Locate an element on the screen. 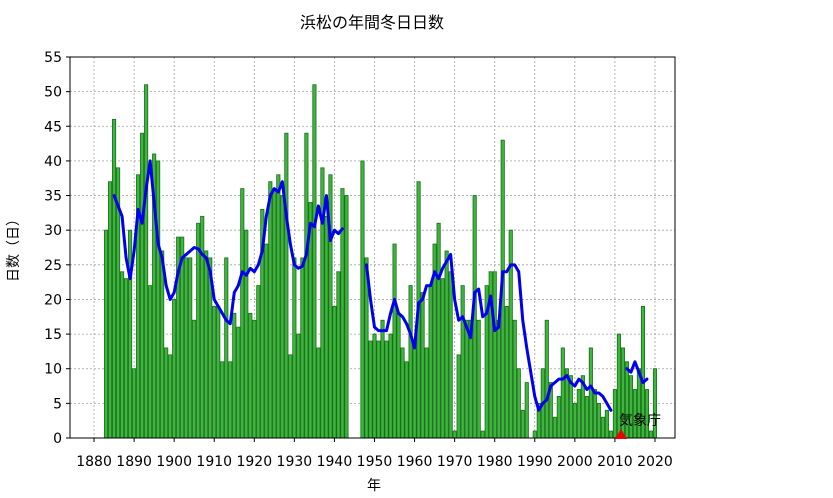  bar-1903 is located at coordinates (186, 348).